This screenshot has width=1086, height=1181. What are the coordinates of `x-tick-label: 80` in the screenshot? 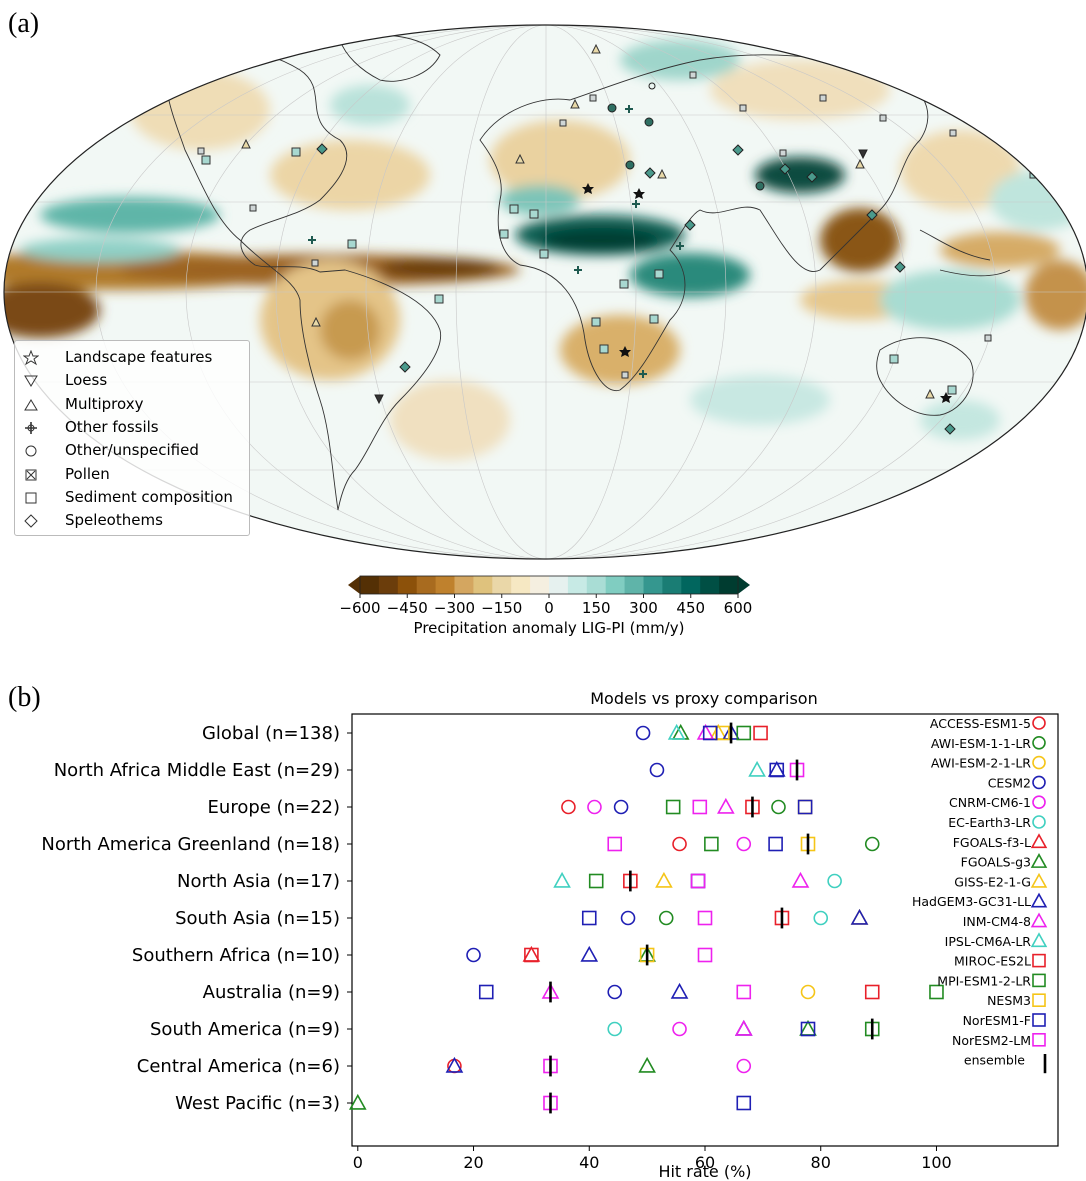 It's located at (821, 1162).